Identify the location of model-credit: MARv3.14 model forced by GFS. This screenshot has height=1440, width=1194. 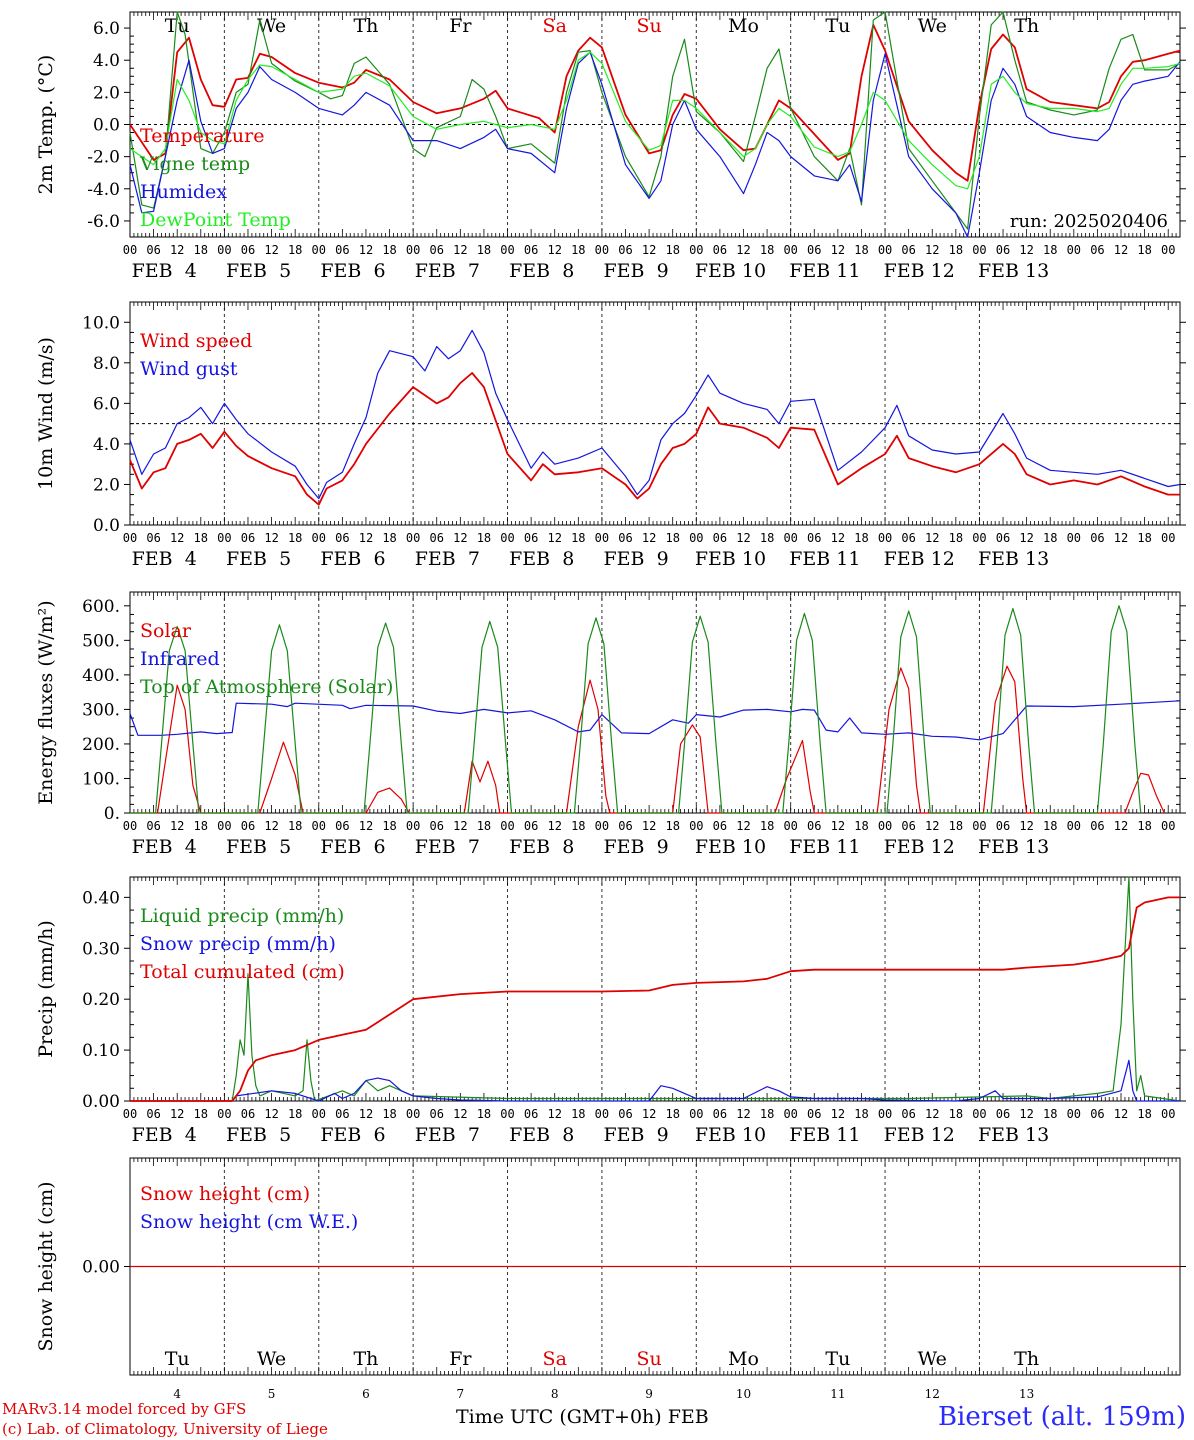
(124, 1409).